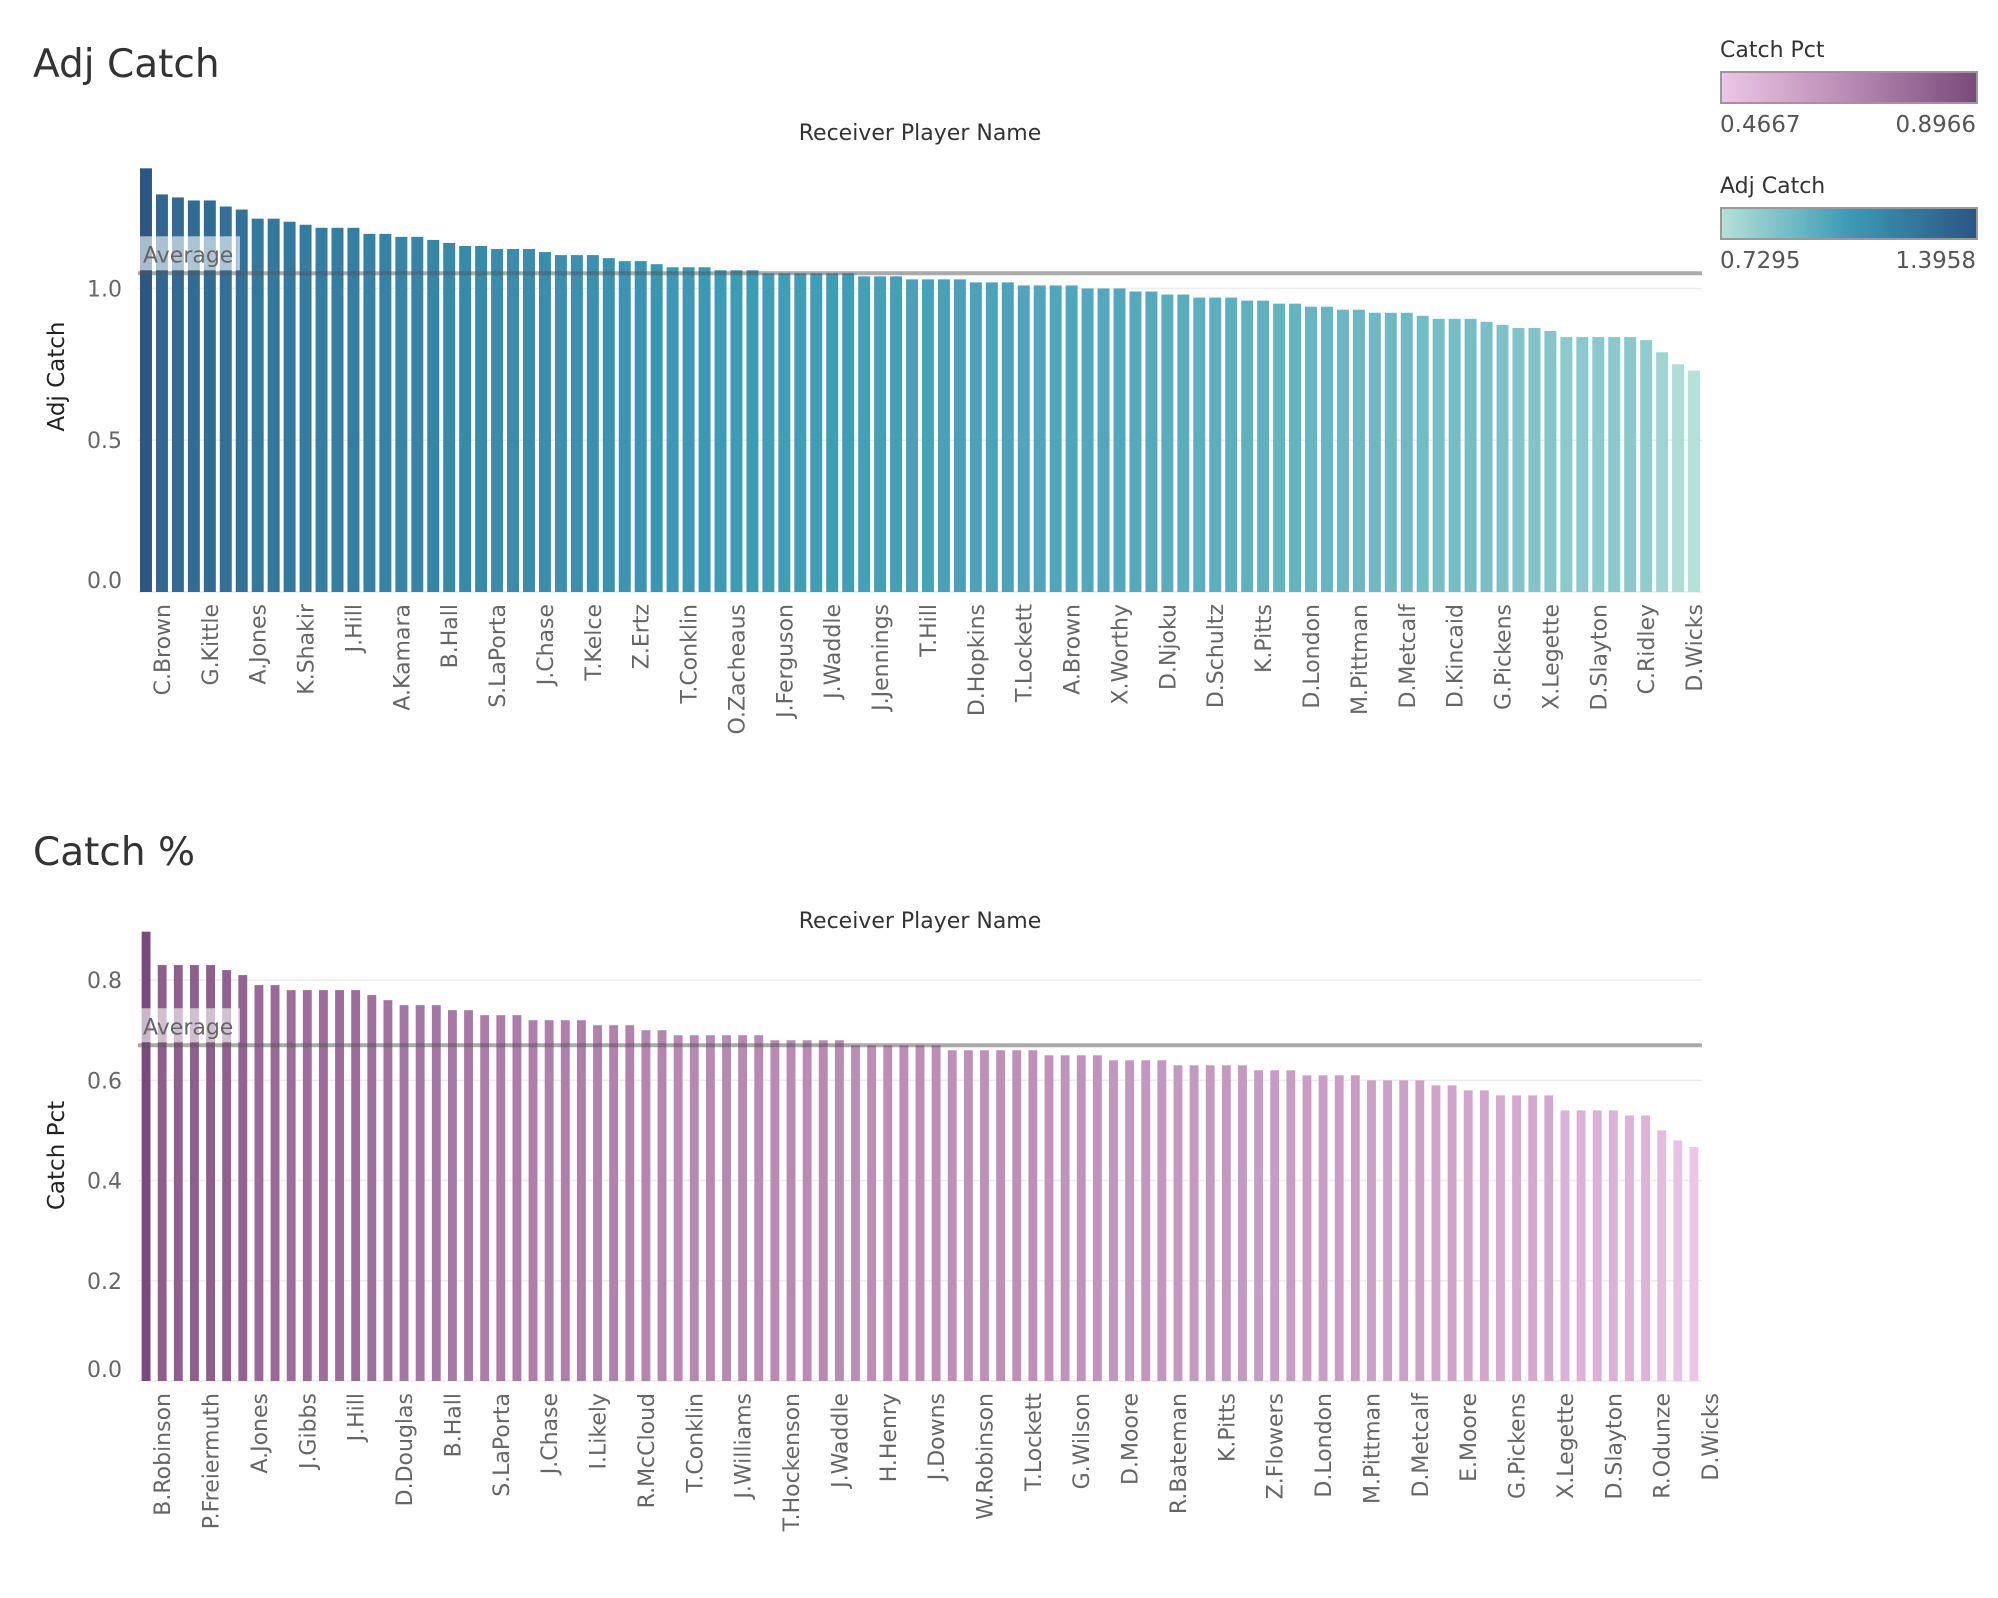  I want to click on reference-line-label: Average, so click(188, 1027).